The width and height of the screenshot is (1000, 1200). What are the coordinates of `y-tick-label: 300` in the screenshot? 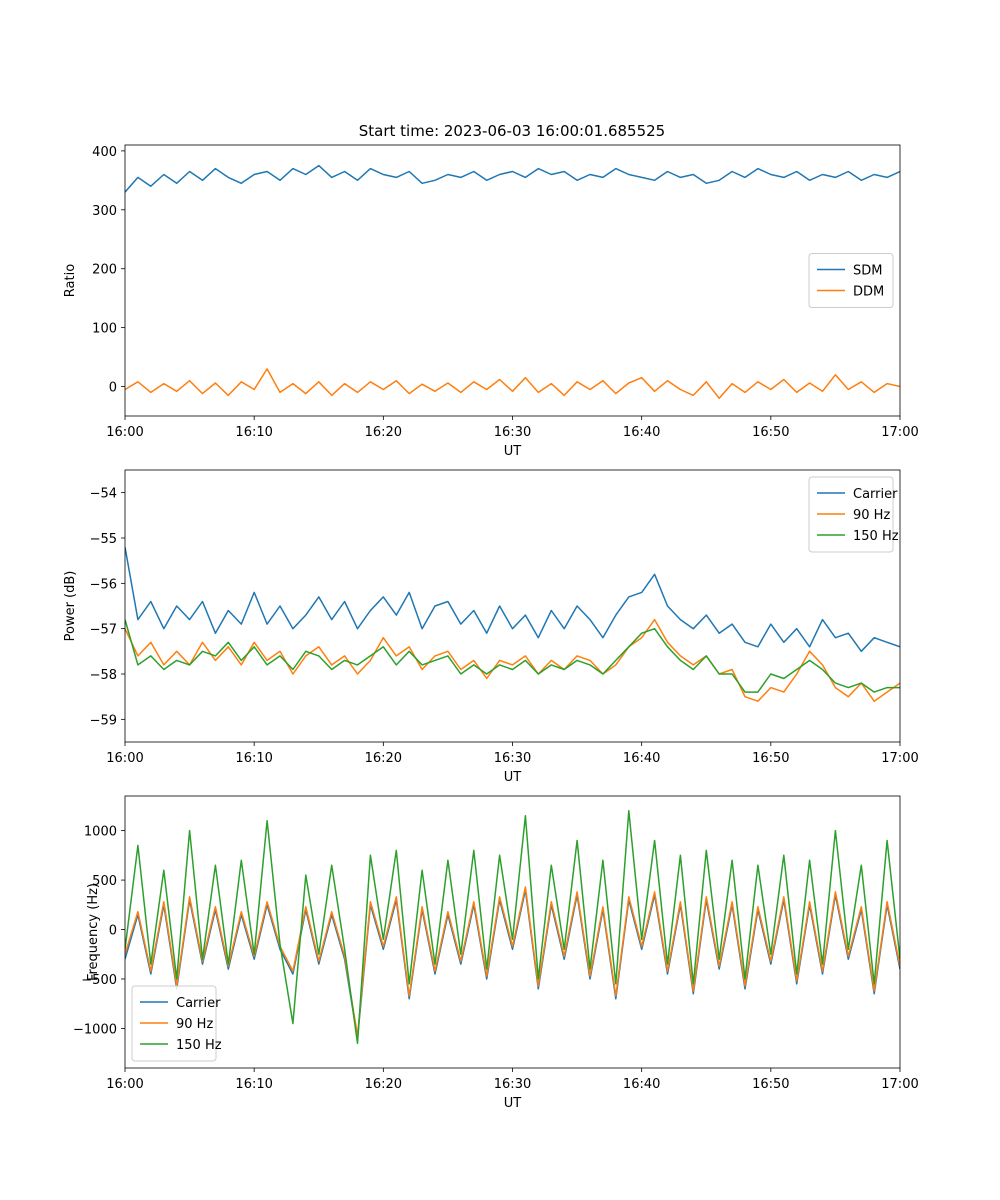 It's located at (104, 211).